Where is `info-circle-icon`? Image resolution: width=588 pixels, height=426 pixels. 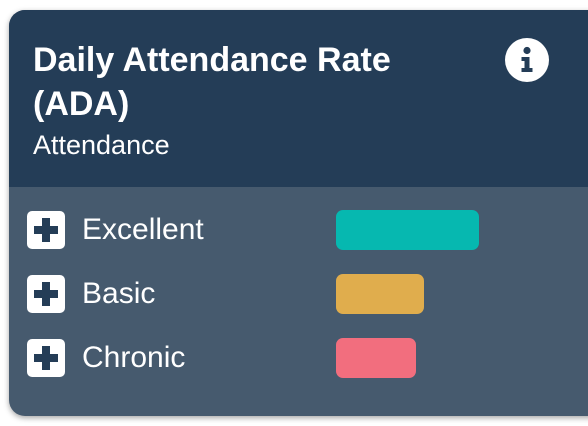
info-circle-icon is located at coordinates (527, 59).